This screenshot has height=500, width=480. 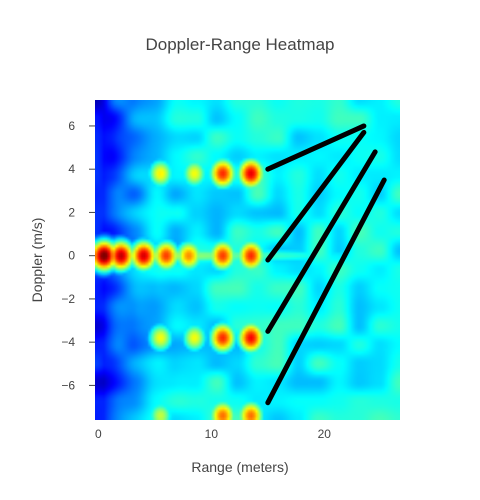 What do you see at coordinates (68, 385) in the screenshot?
I see `y-tick-label: −6` at bounding box center [68, 385].